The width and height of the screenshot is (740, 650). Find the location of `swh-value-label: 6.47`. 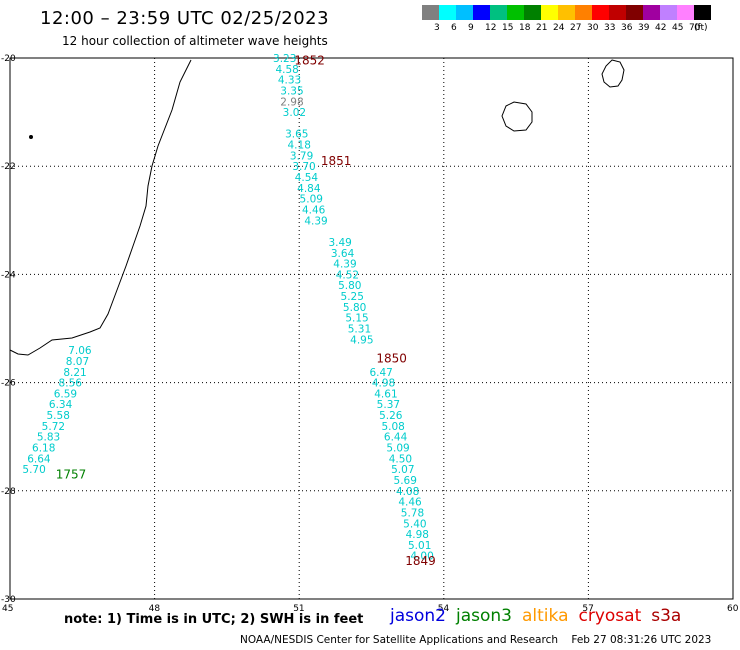

swh-value-label: 6.47 is located at coordinates (380, 373).